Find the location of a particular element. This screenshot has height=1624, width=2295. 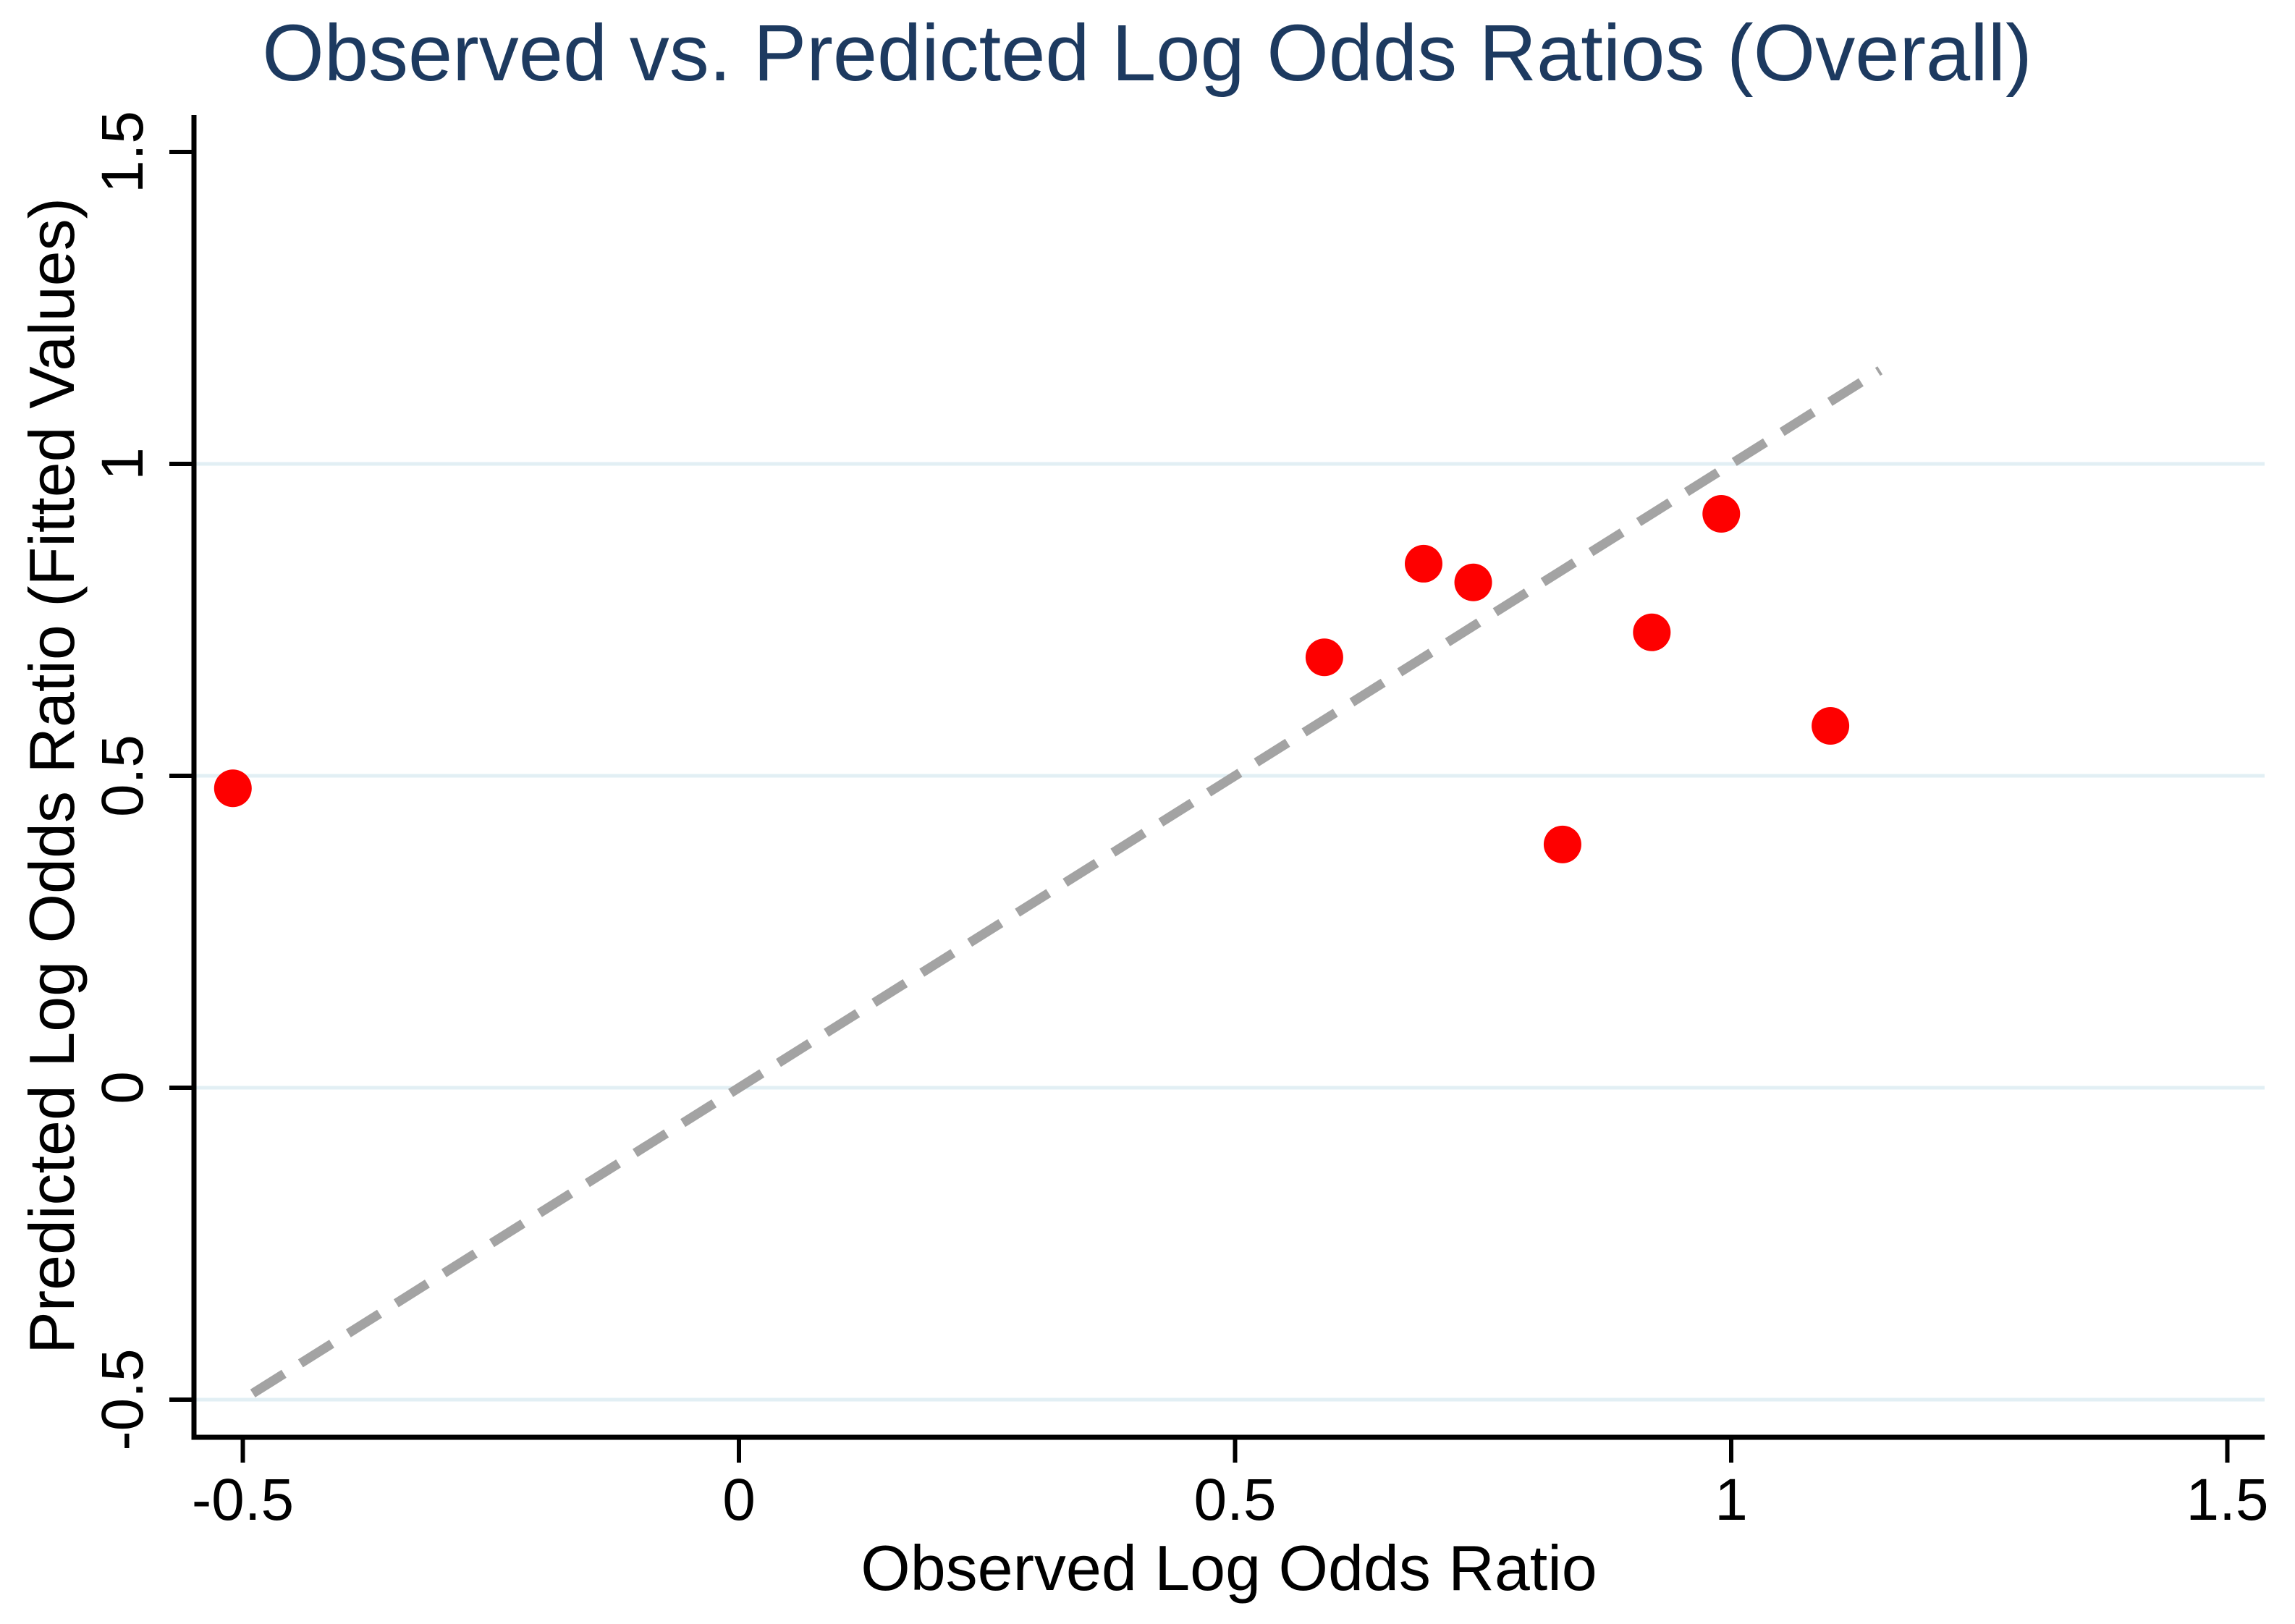

x-tick-label-1.5: 1.5 is located at coordinates (2227, 1500).